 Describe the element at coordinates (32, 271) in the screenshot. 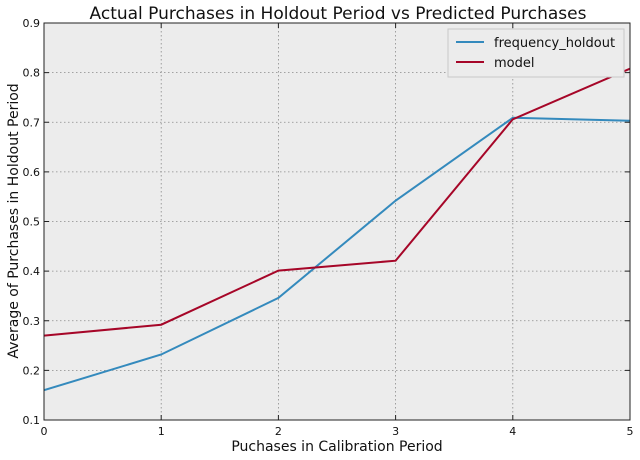

I see `y-tick-label: 0.4` at that location.